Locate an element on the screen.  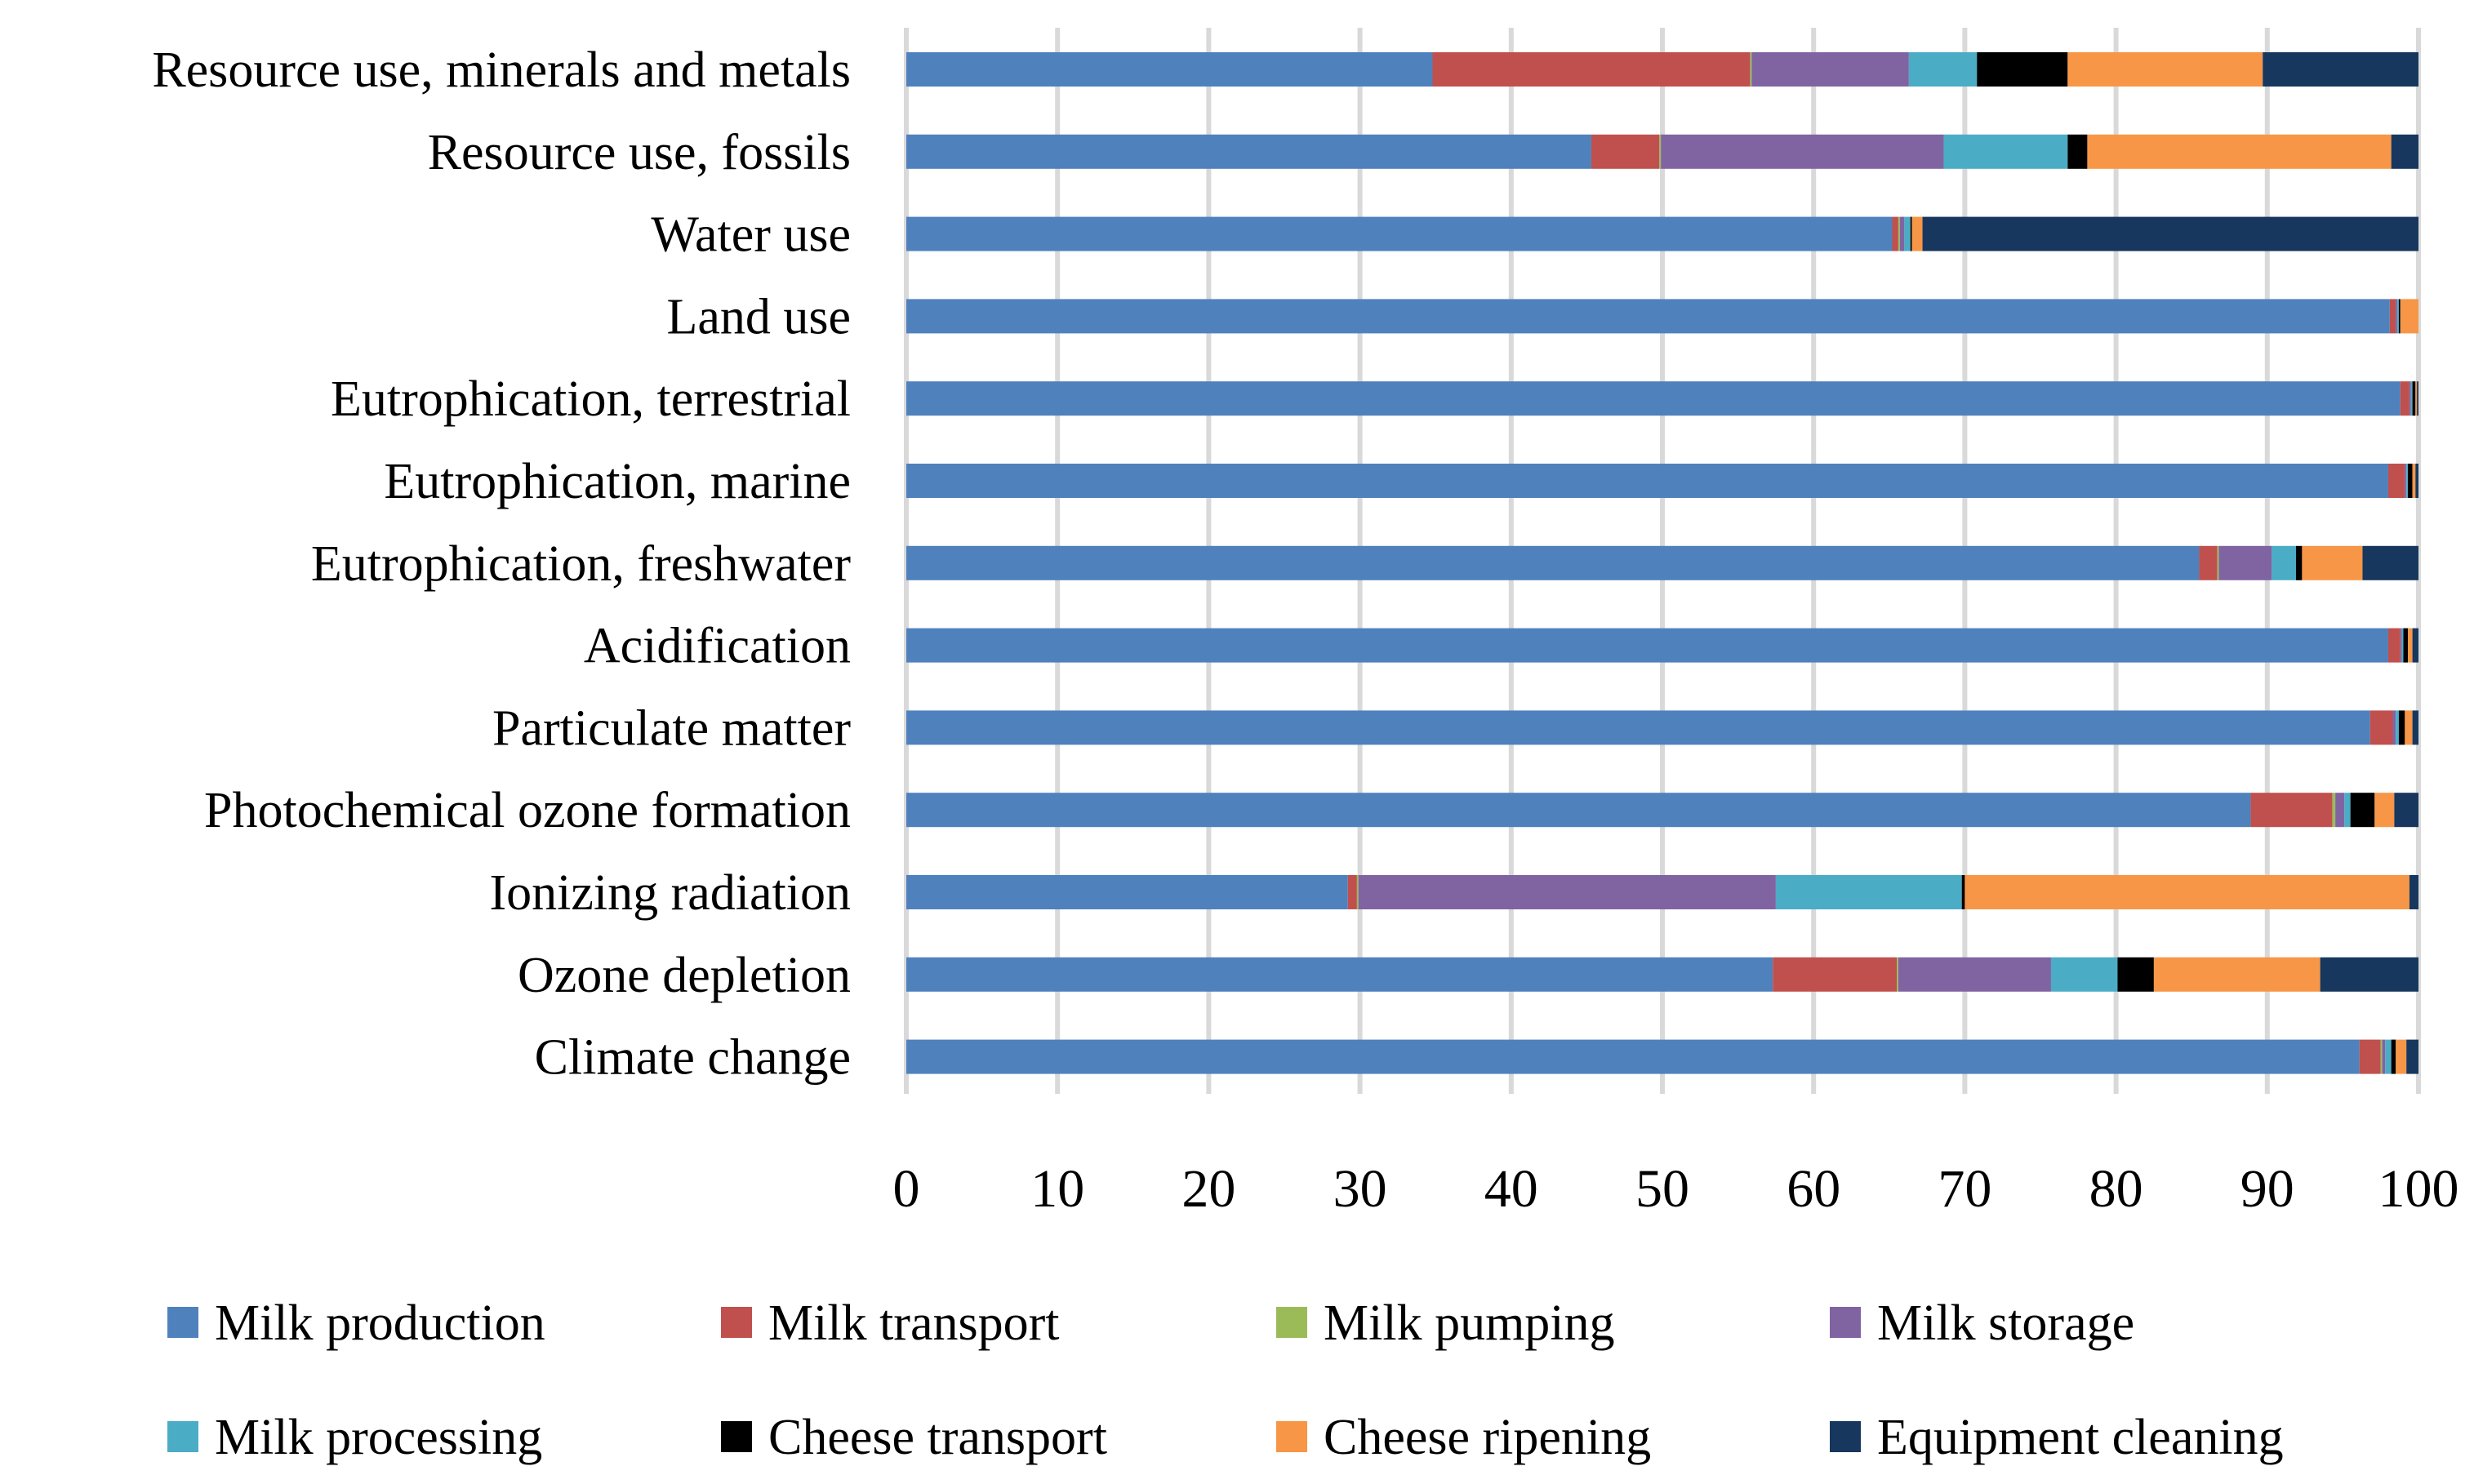
legend-label: Milk transport is located at coordinates (913, 1323).